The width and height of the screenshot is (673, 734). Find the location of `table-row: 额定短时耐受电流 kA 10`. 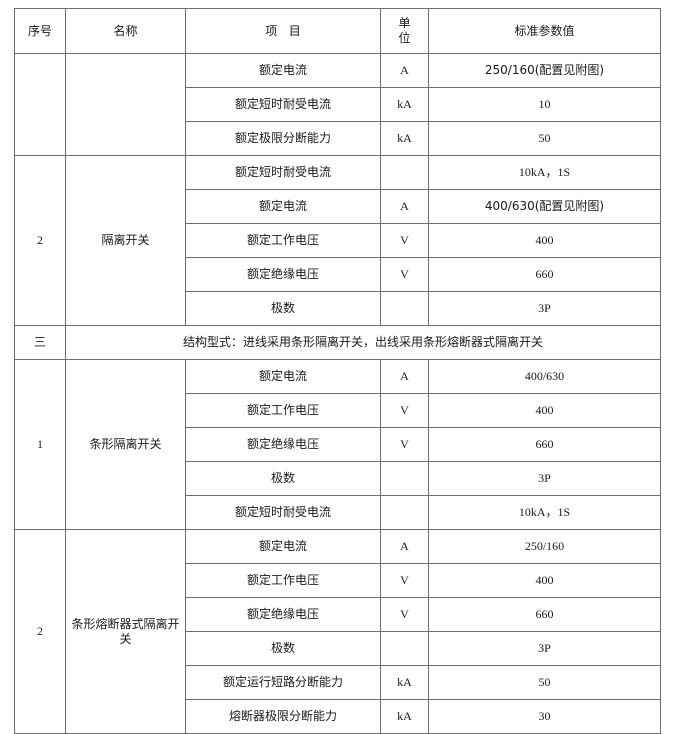

table-row: 额定短时耐受电流 kA 10 is located at coordinates (338, 104).